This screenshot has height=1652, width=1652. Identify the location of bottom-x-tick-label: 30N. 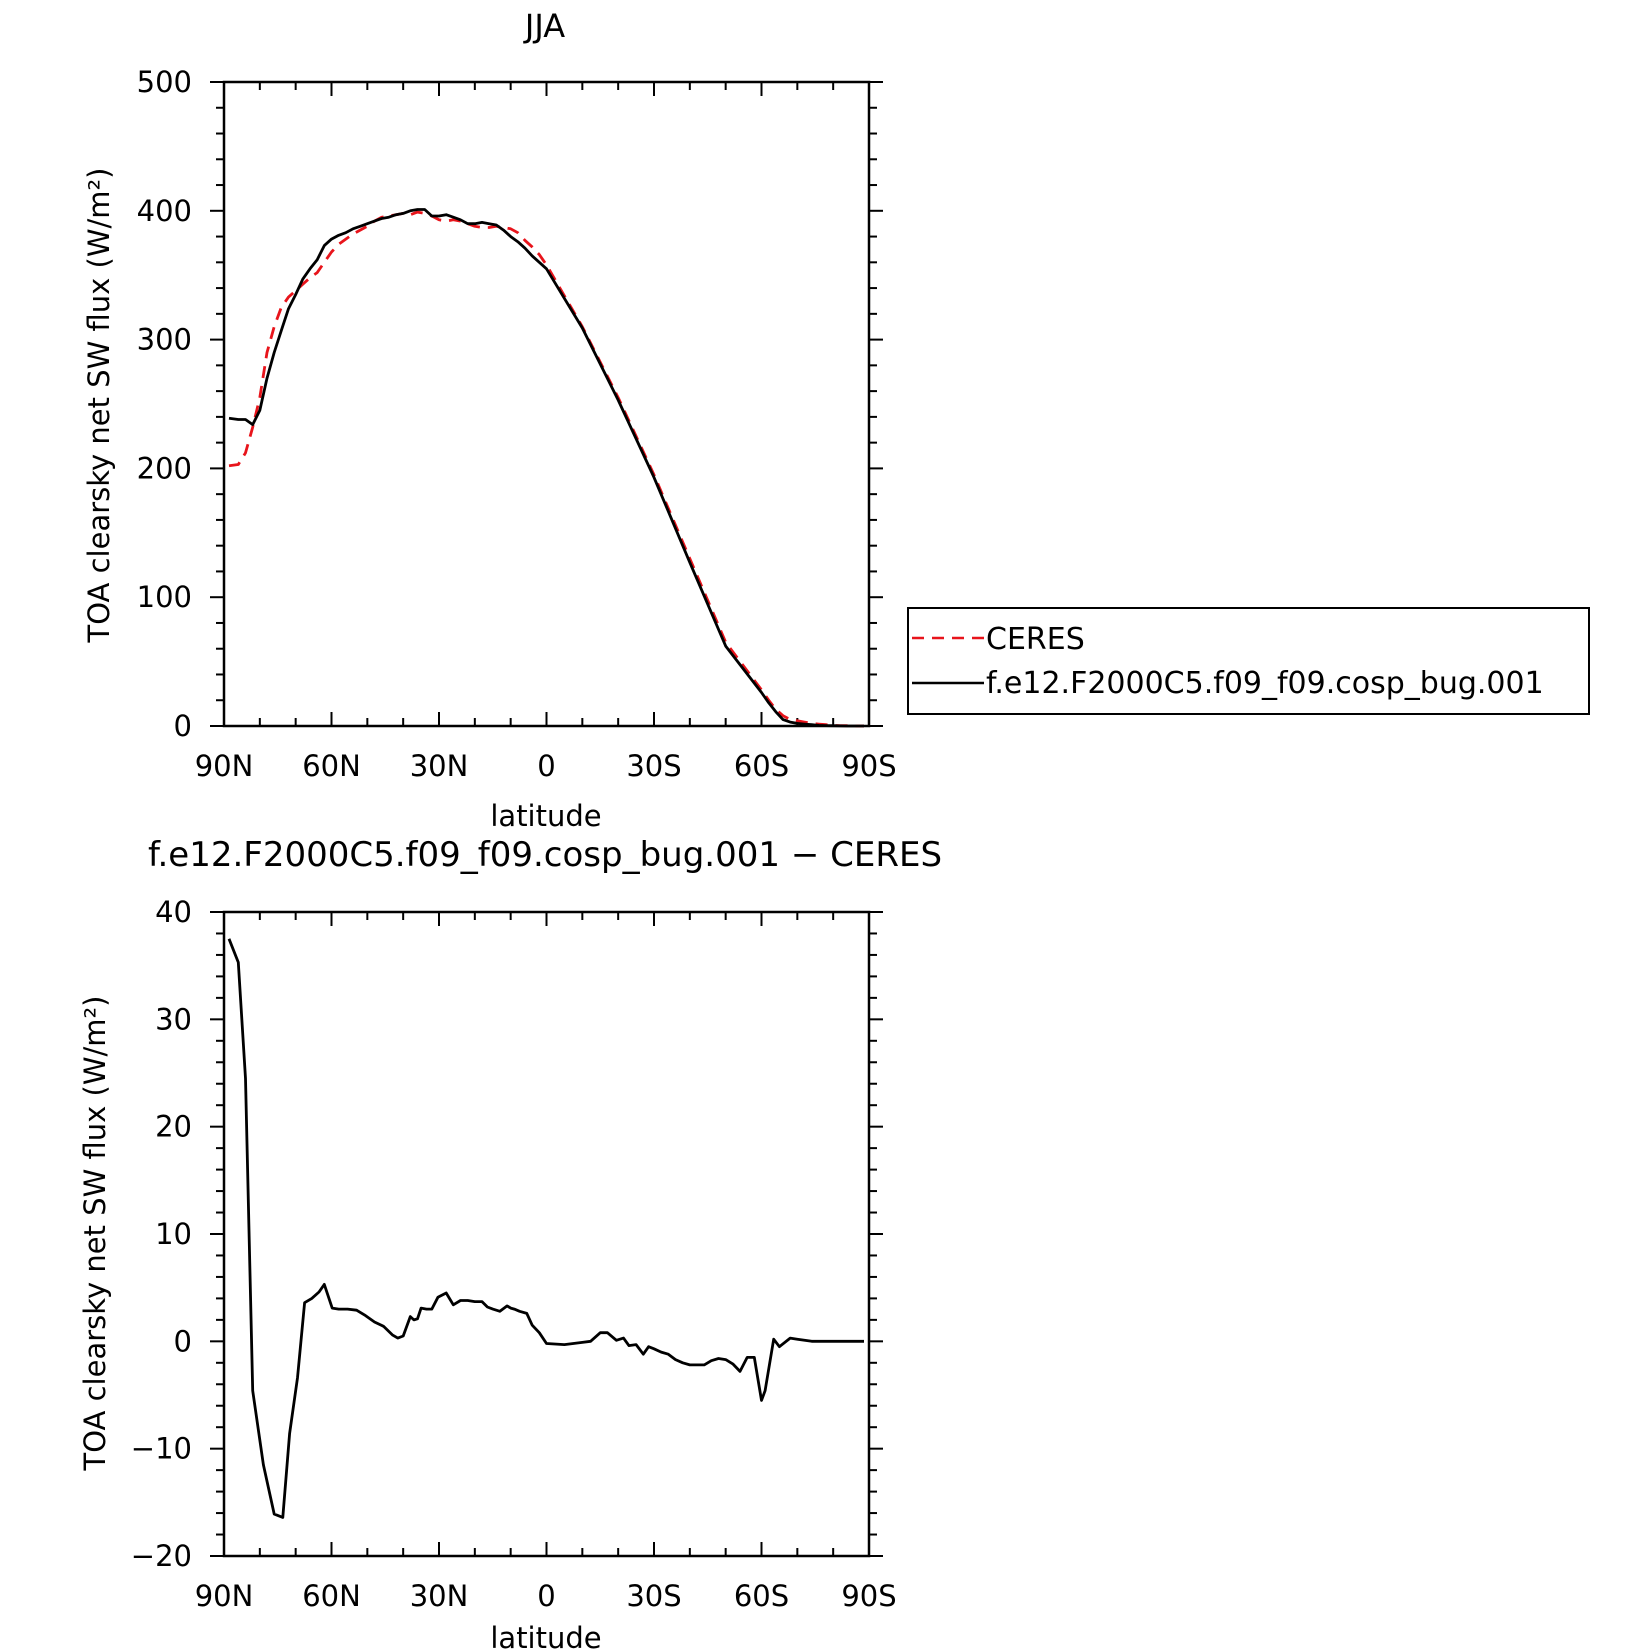
(439, 1596).